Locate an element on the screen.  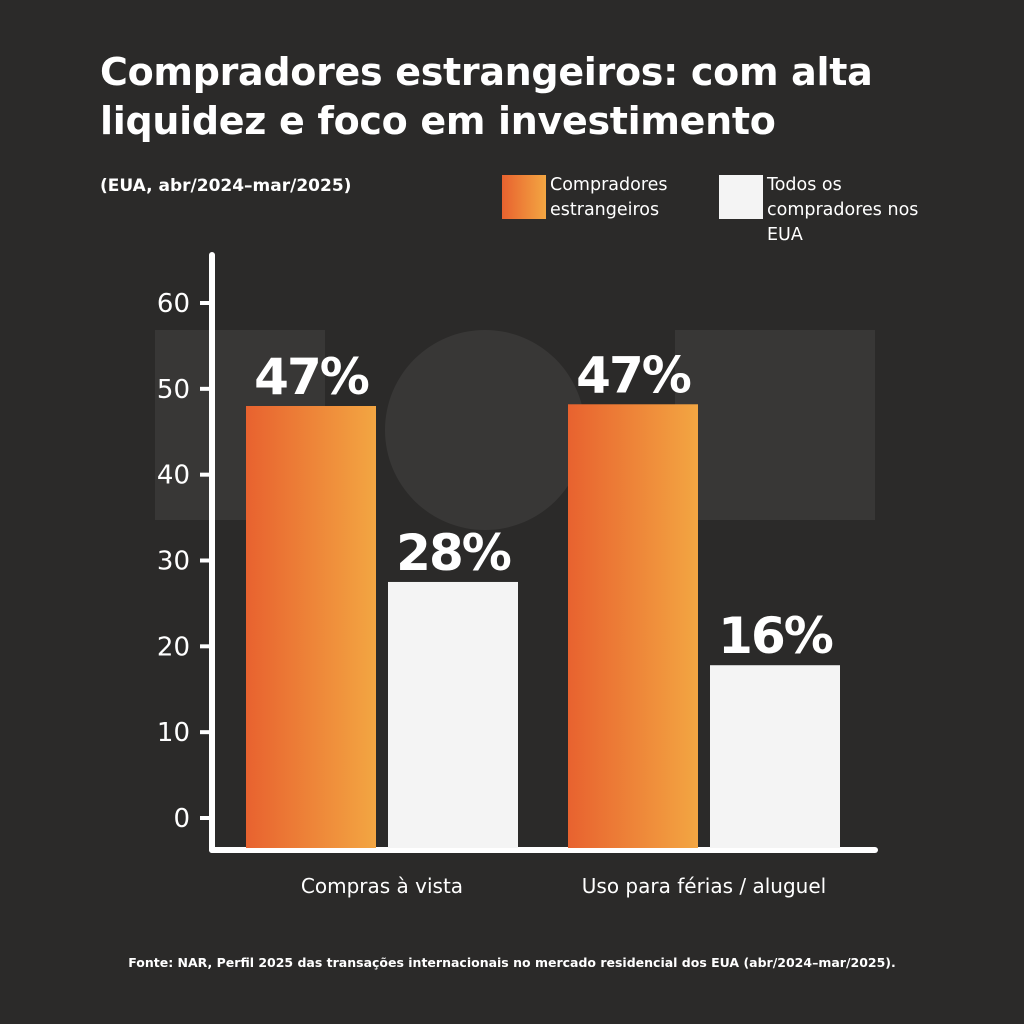
x-category-label: Compras à vista is located at coordinates (382, 886).